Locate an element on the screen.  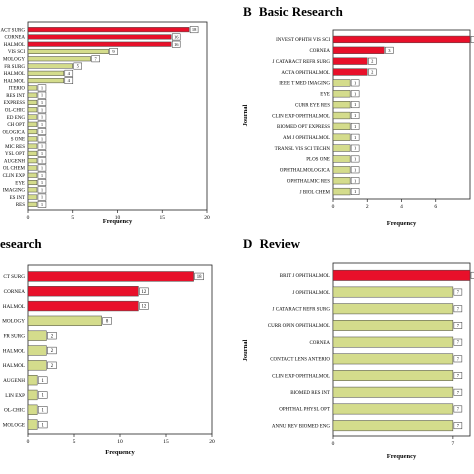
category-label: CT SURG is located at coordinates (14, 277).